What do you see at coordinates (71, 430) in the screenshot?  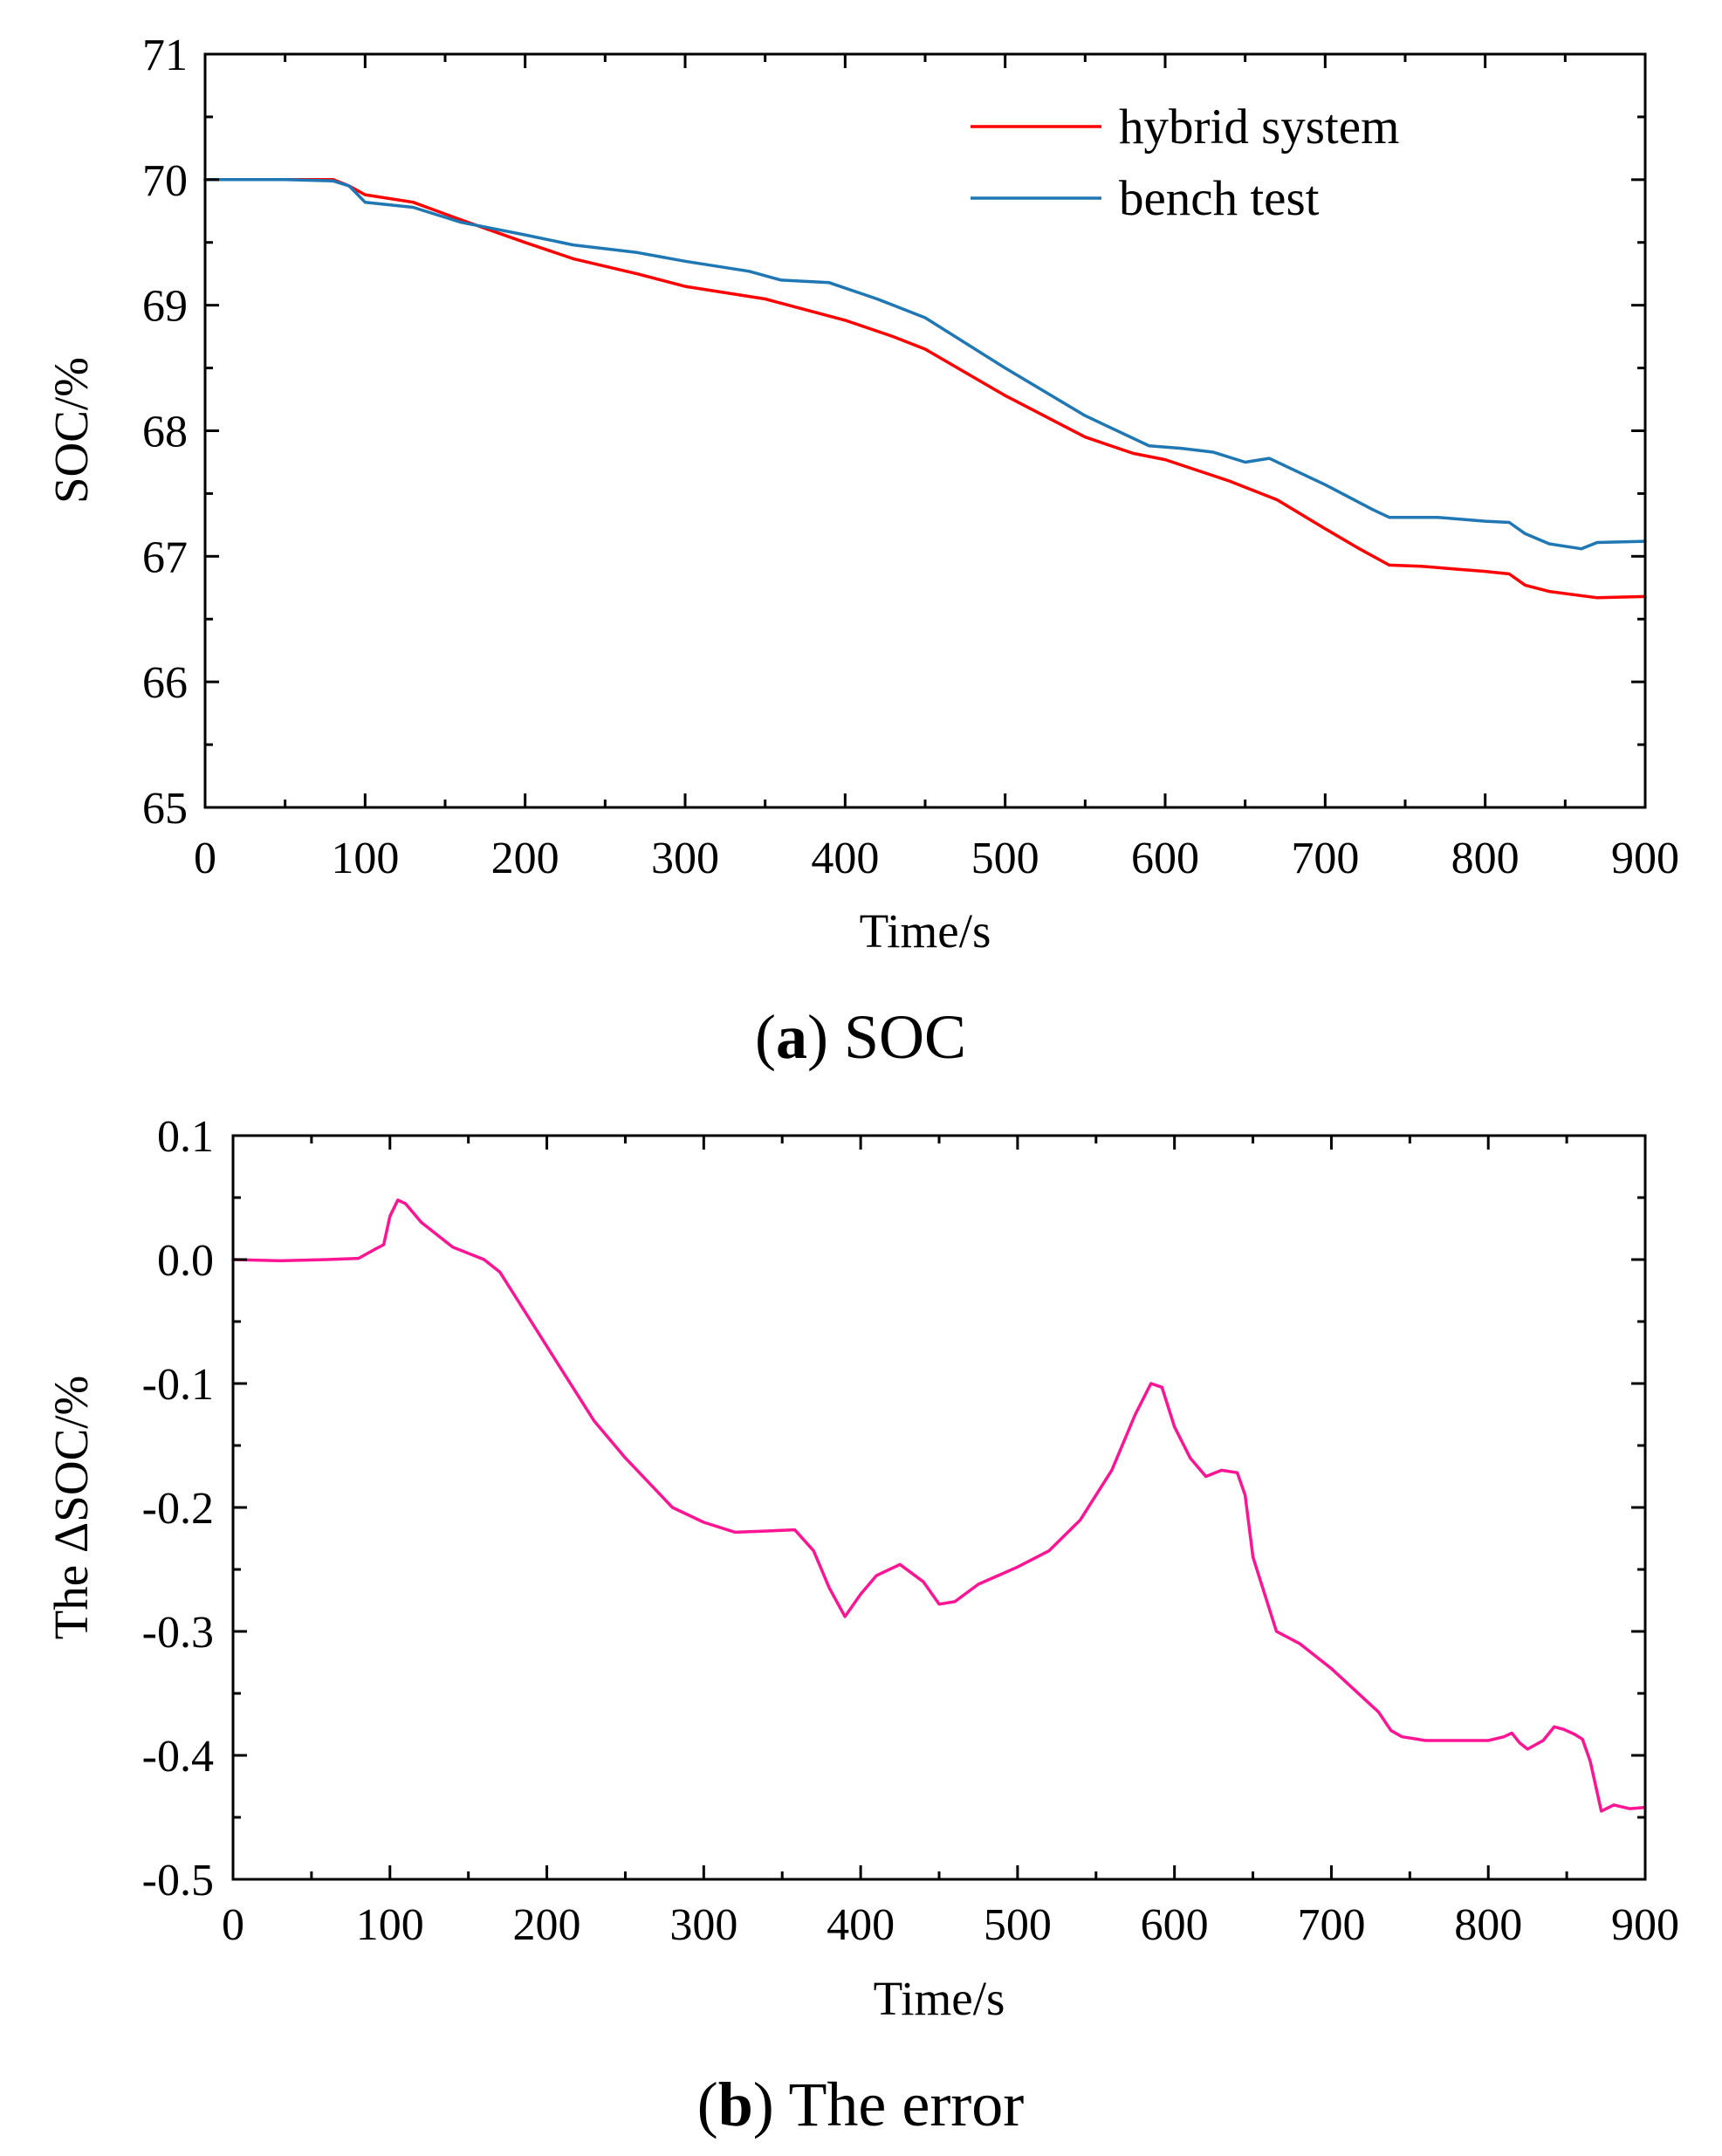 I see `panel-a-y-axis-title: SOC/%` at bounding box center [71, 430].